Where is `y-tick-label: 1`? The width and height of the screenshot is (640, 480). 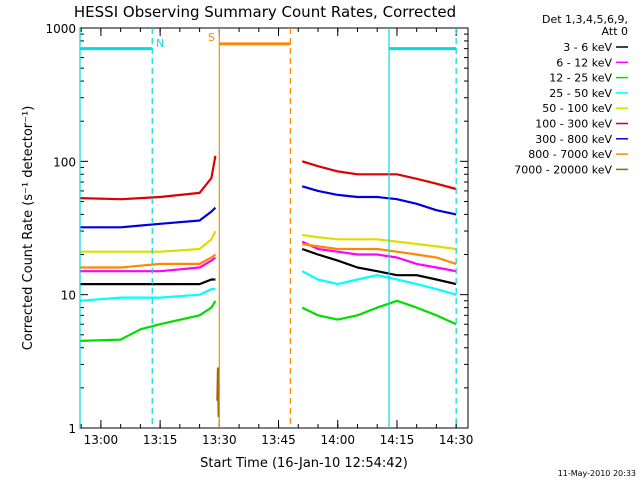
y-tick-label: 1 is located at coordinates (72, 429).